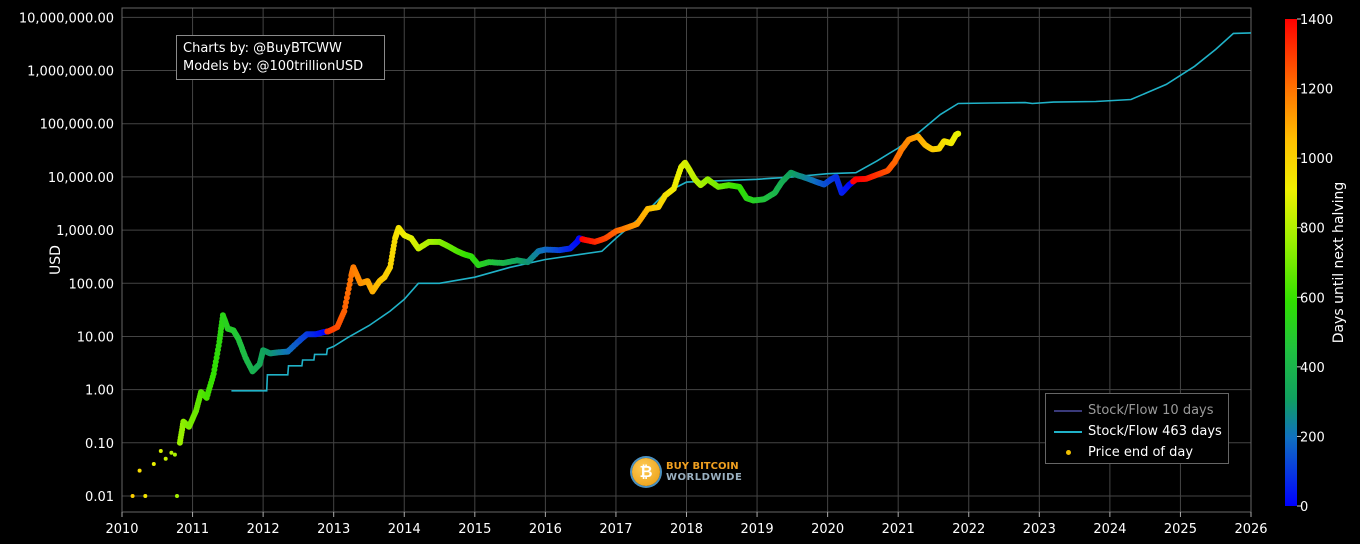  What do you see at coordinates (1312, 298) in the screenshot?
I see `colorbar-tick-label: 600` at bounding box center [1312, 298].